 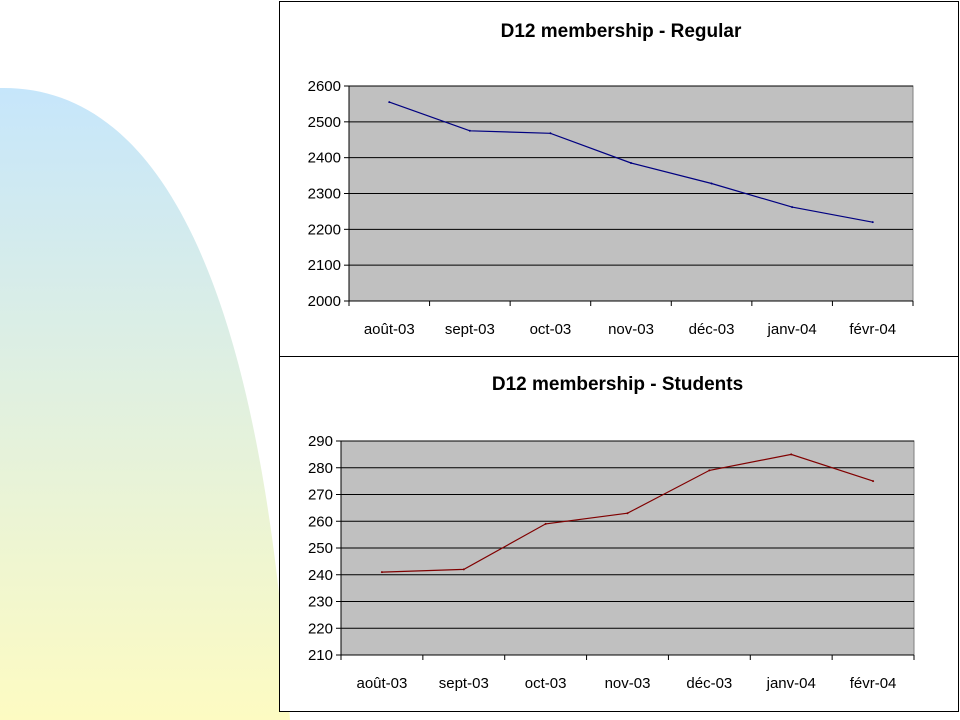 What do you see at coordinates (324, 158) in the screenshot?
I see `y-tick-label: 2400` at bounding box center [324, 158].